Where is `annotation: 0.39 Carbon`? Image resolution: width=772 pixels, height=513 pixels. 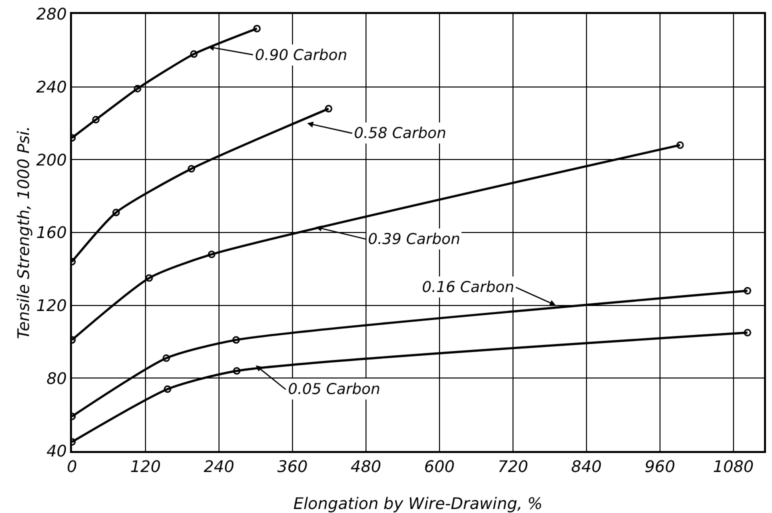
annotation: 0.39 Carbon is located at coordinates (414, 239).